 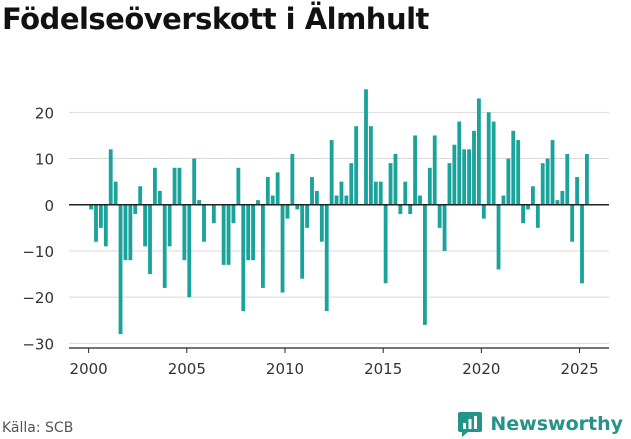 I want to click on x-tick-label: 2005, so click(x=187, y=369).